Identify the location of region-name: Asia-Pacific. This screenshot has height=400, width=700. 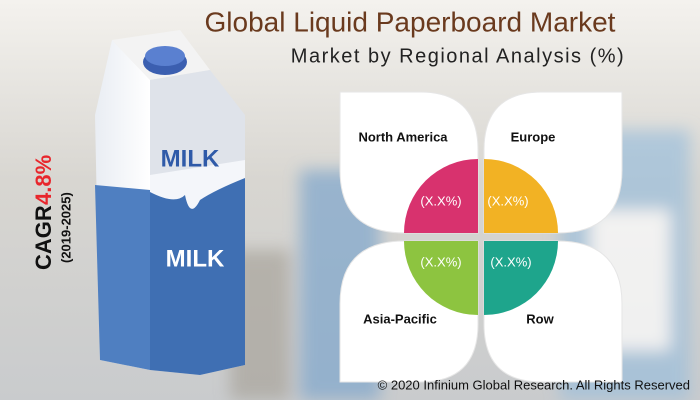
(400, 318).